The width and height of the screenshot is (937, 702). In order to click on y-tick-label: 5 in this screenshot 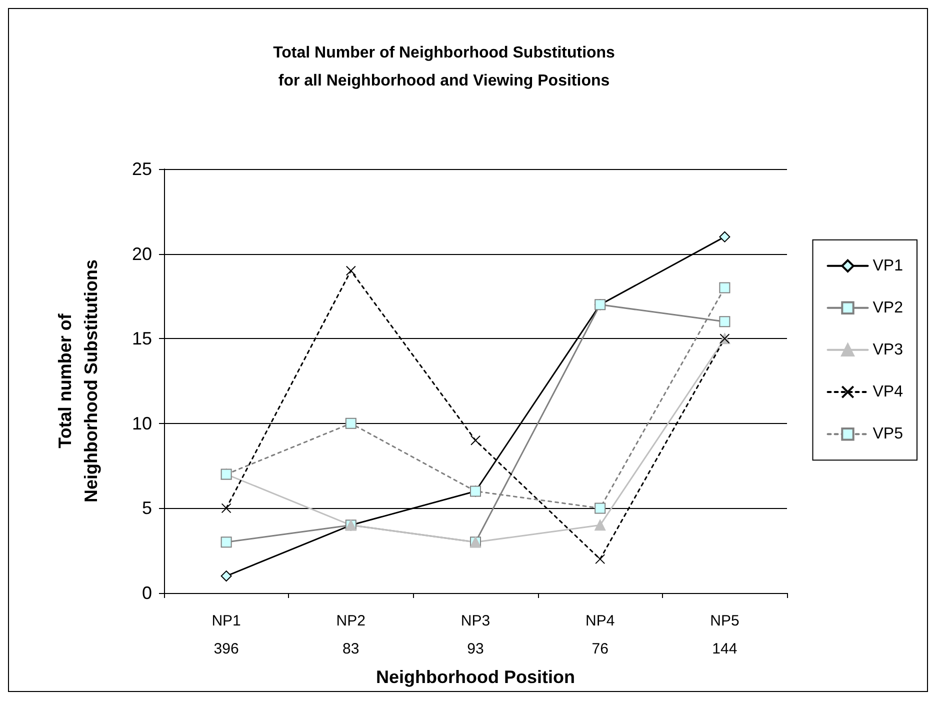, I will do `click(147, 508)`.